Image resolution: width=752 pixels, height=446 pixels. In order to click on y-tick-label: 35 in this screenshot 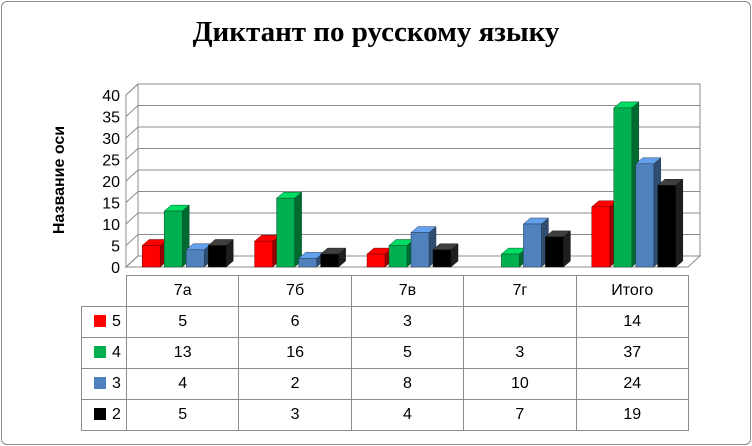, I will do `click(111, 118)`.